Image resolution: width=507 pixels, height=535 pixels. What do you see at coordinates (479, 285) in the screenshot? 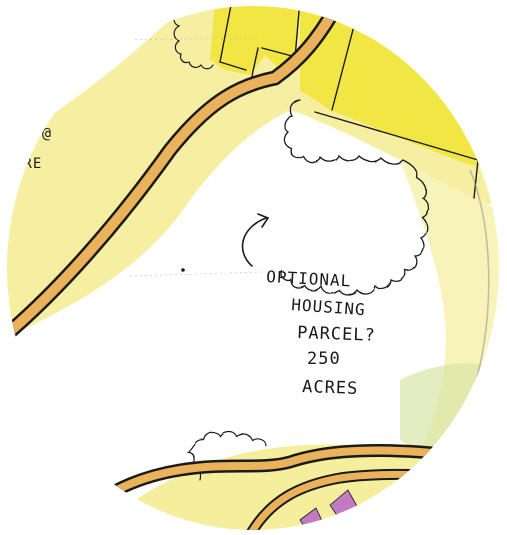
I see `right-edge-line` at bounding box center [479, 285].